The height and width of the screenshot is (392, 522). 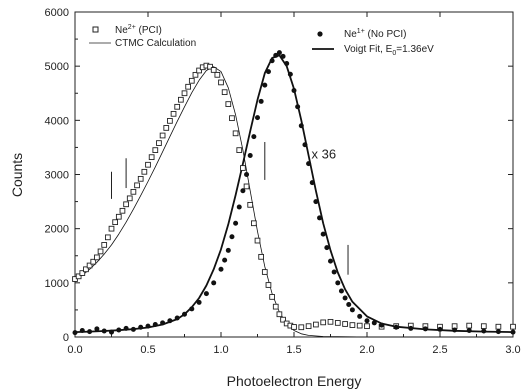 I want to click on y-tick-label: 6000, so click(x=57, y=13).